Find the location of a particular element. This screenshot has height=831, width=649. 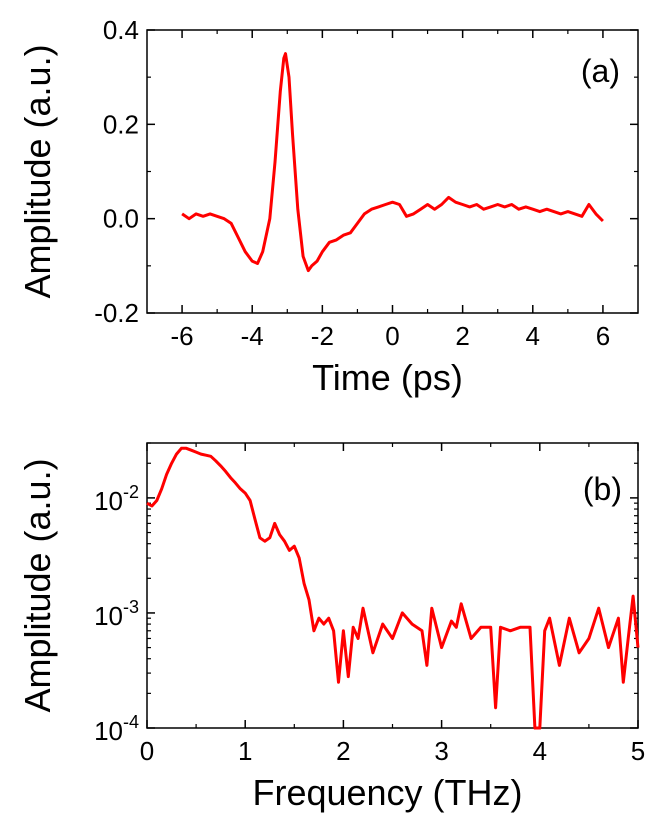

x-tick-label: 3 is located at coordinates (441, 751).